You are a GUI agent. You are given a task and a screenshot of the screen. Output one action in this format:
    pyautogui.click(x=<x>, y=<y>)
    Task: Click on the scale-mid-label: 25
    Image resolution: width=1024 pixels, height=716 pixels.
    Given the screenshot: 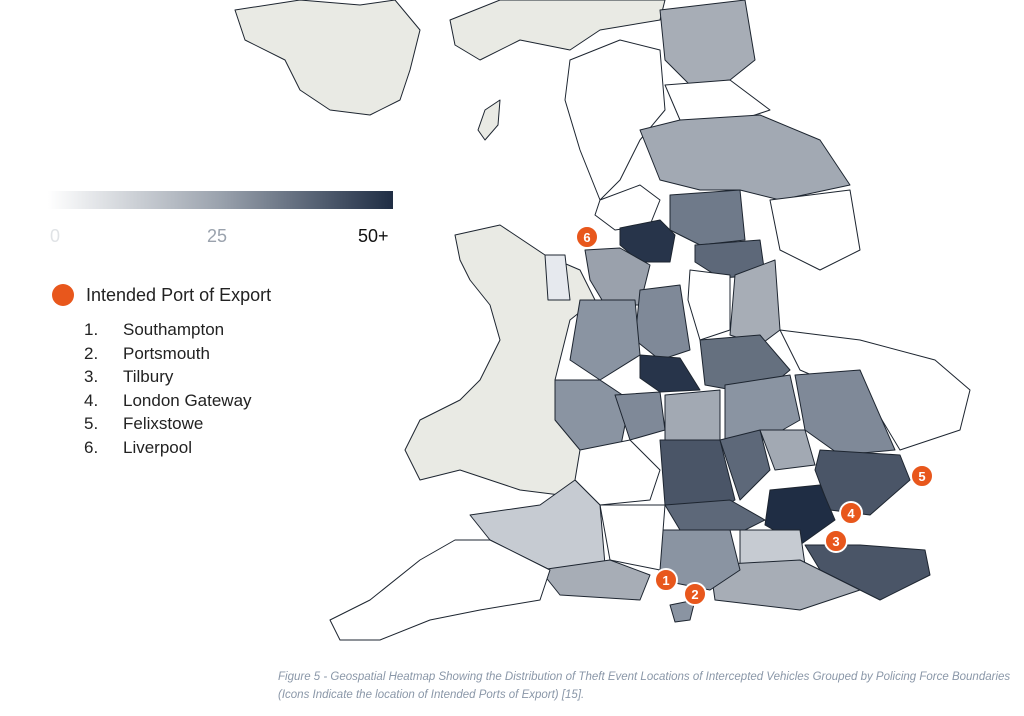 What is the action you would take?
    pyautogui.click(x=217, y=236)
    